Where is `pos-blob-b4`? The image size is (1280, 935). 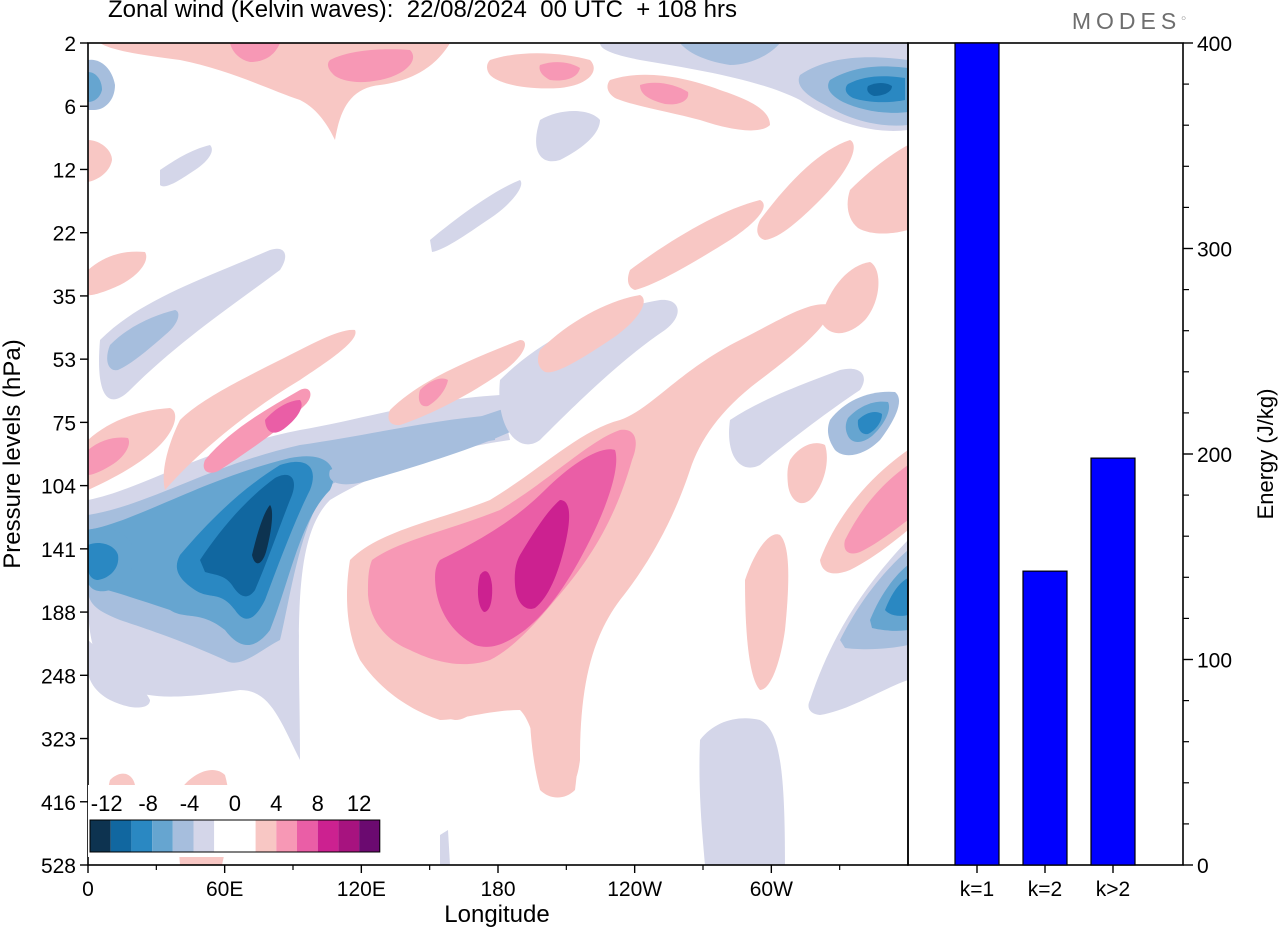 pos-blob-b4 is located at coordinates (454, 697).